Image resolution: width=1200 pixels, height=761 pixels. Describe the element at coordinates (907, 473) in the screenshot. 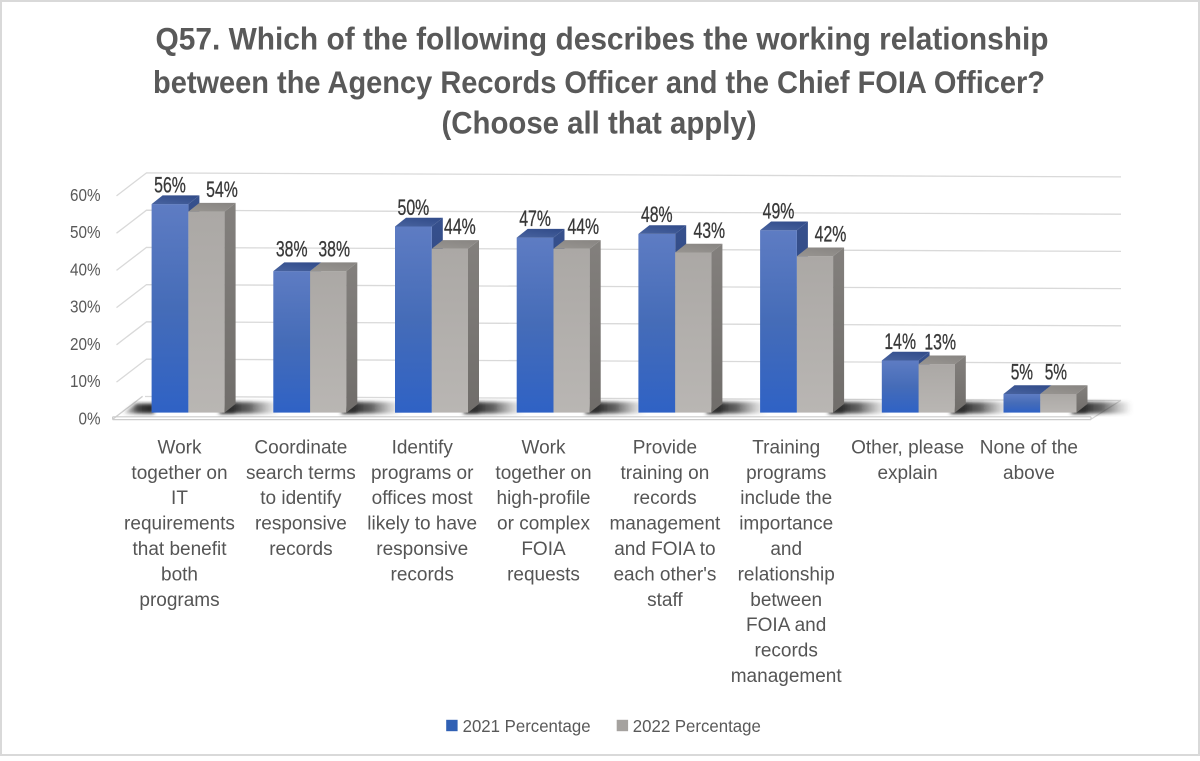

I see `svg-text: explain` at that location.